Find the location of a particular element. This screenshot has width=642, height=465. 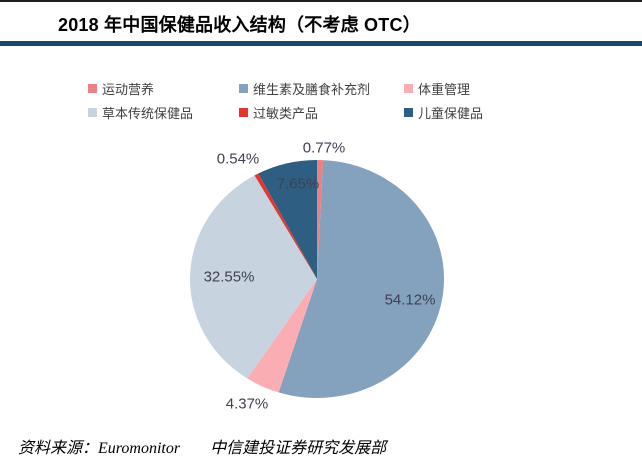

legend-item-vitamins-supplements: 维生素及膳食补充剂 is located at coordinates (305, 88).